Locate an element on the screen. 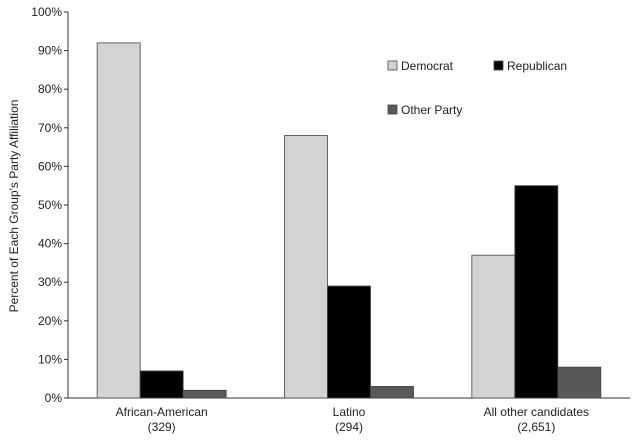  legend-label: Republican is located at coordinates (537, 66).